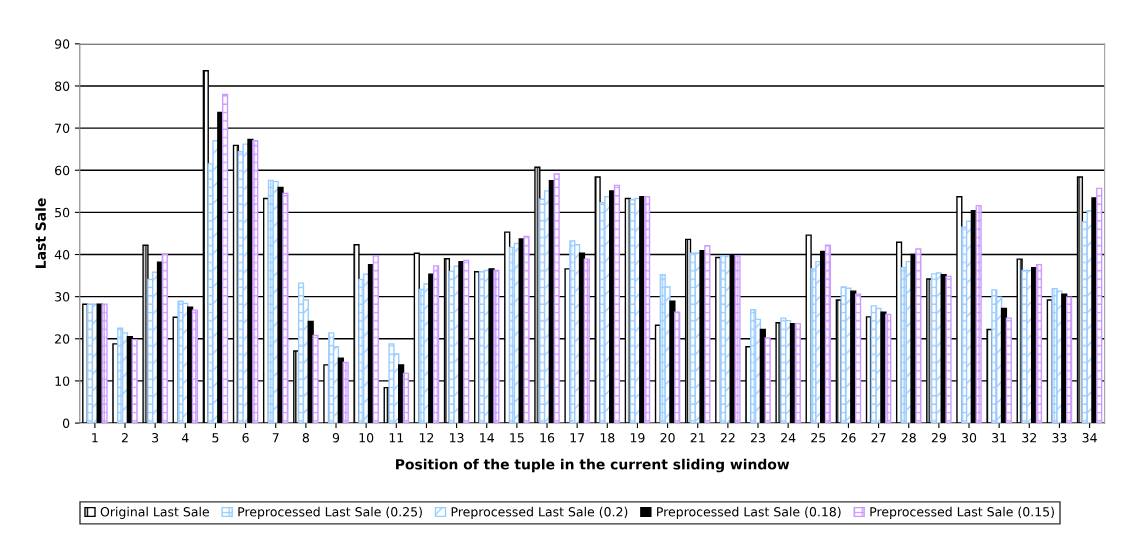 The image size is (1140, 541). What do you see at coordinates (908, 438) in the screenshot?
I see `x-tick-label: 28` at bounding box center [908, 438].